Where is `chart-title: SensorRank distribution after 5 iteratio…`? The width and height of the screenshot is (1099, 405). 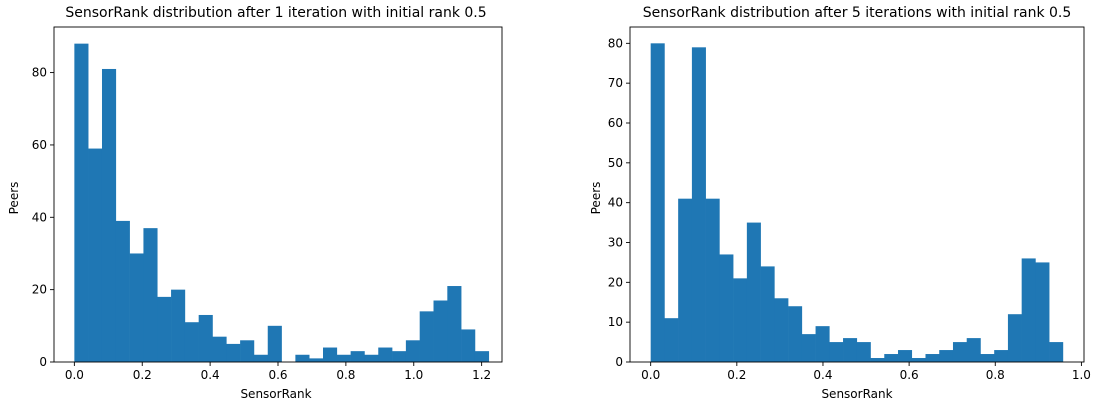
chart-title: SensorRank distribution after 5 iteratio… is located at coordinates (857, 13).